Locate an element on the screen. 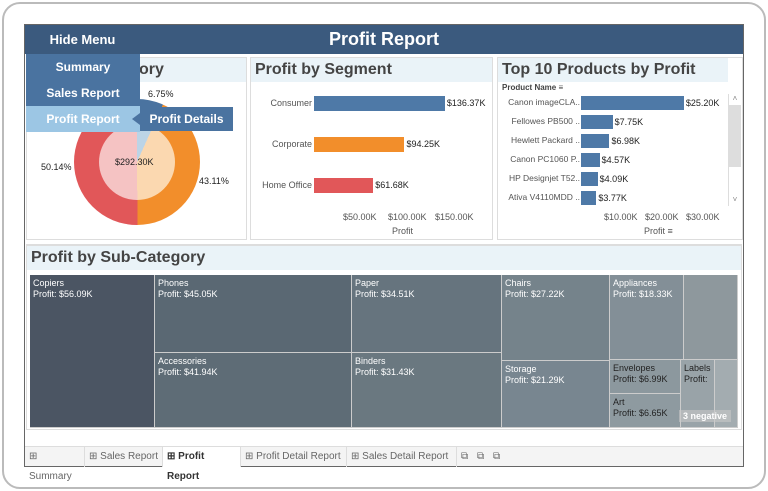  product-value-label: $4.57K is located at coordinates (616, 160).